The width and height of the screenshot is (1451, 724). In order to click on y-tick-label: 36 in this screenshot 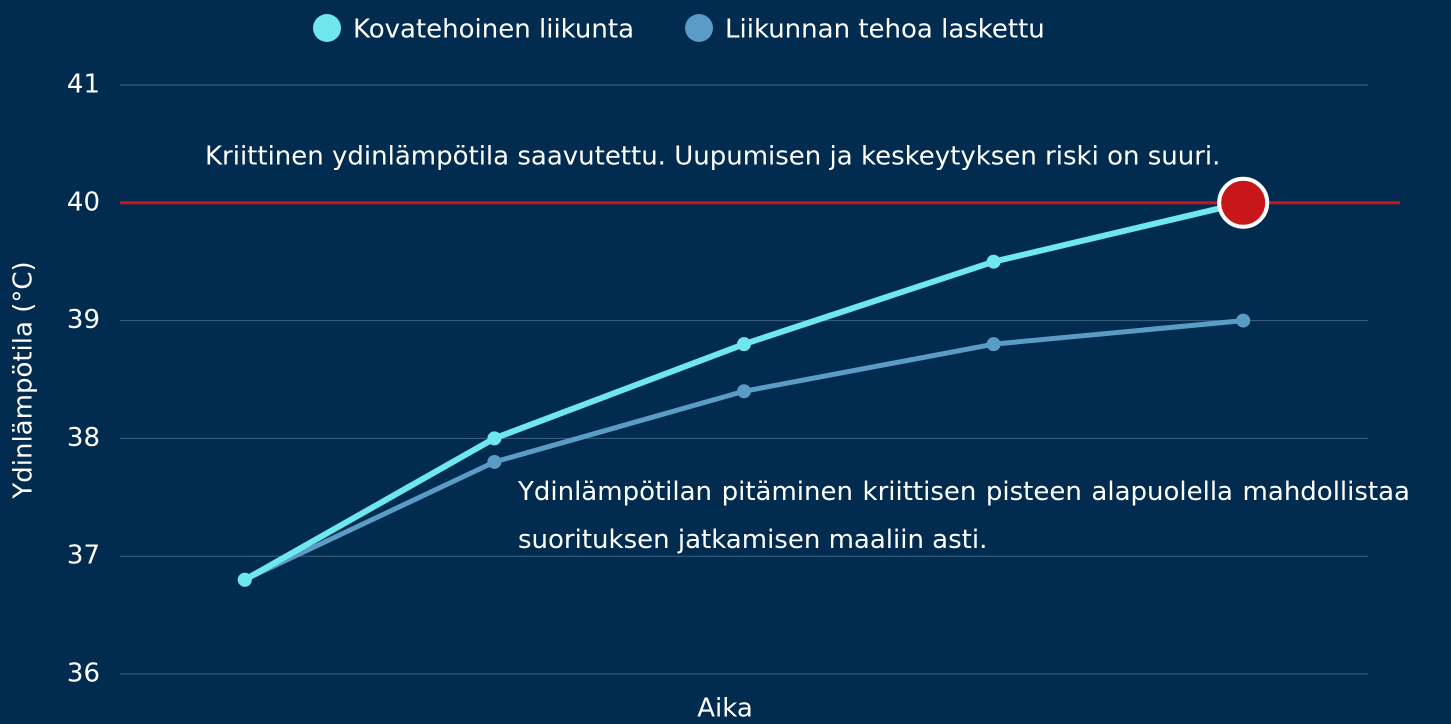, I will do `click(83, 674)`.